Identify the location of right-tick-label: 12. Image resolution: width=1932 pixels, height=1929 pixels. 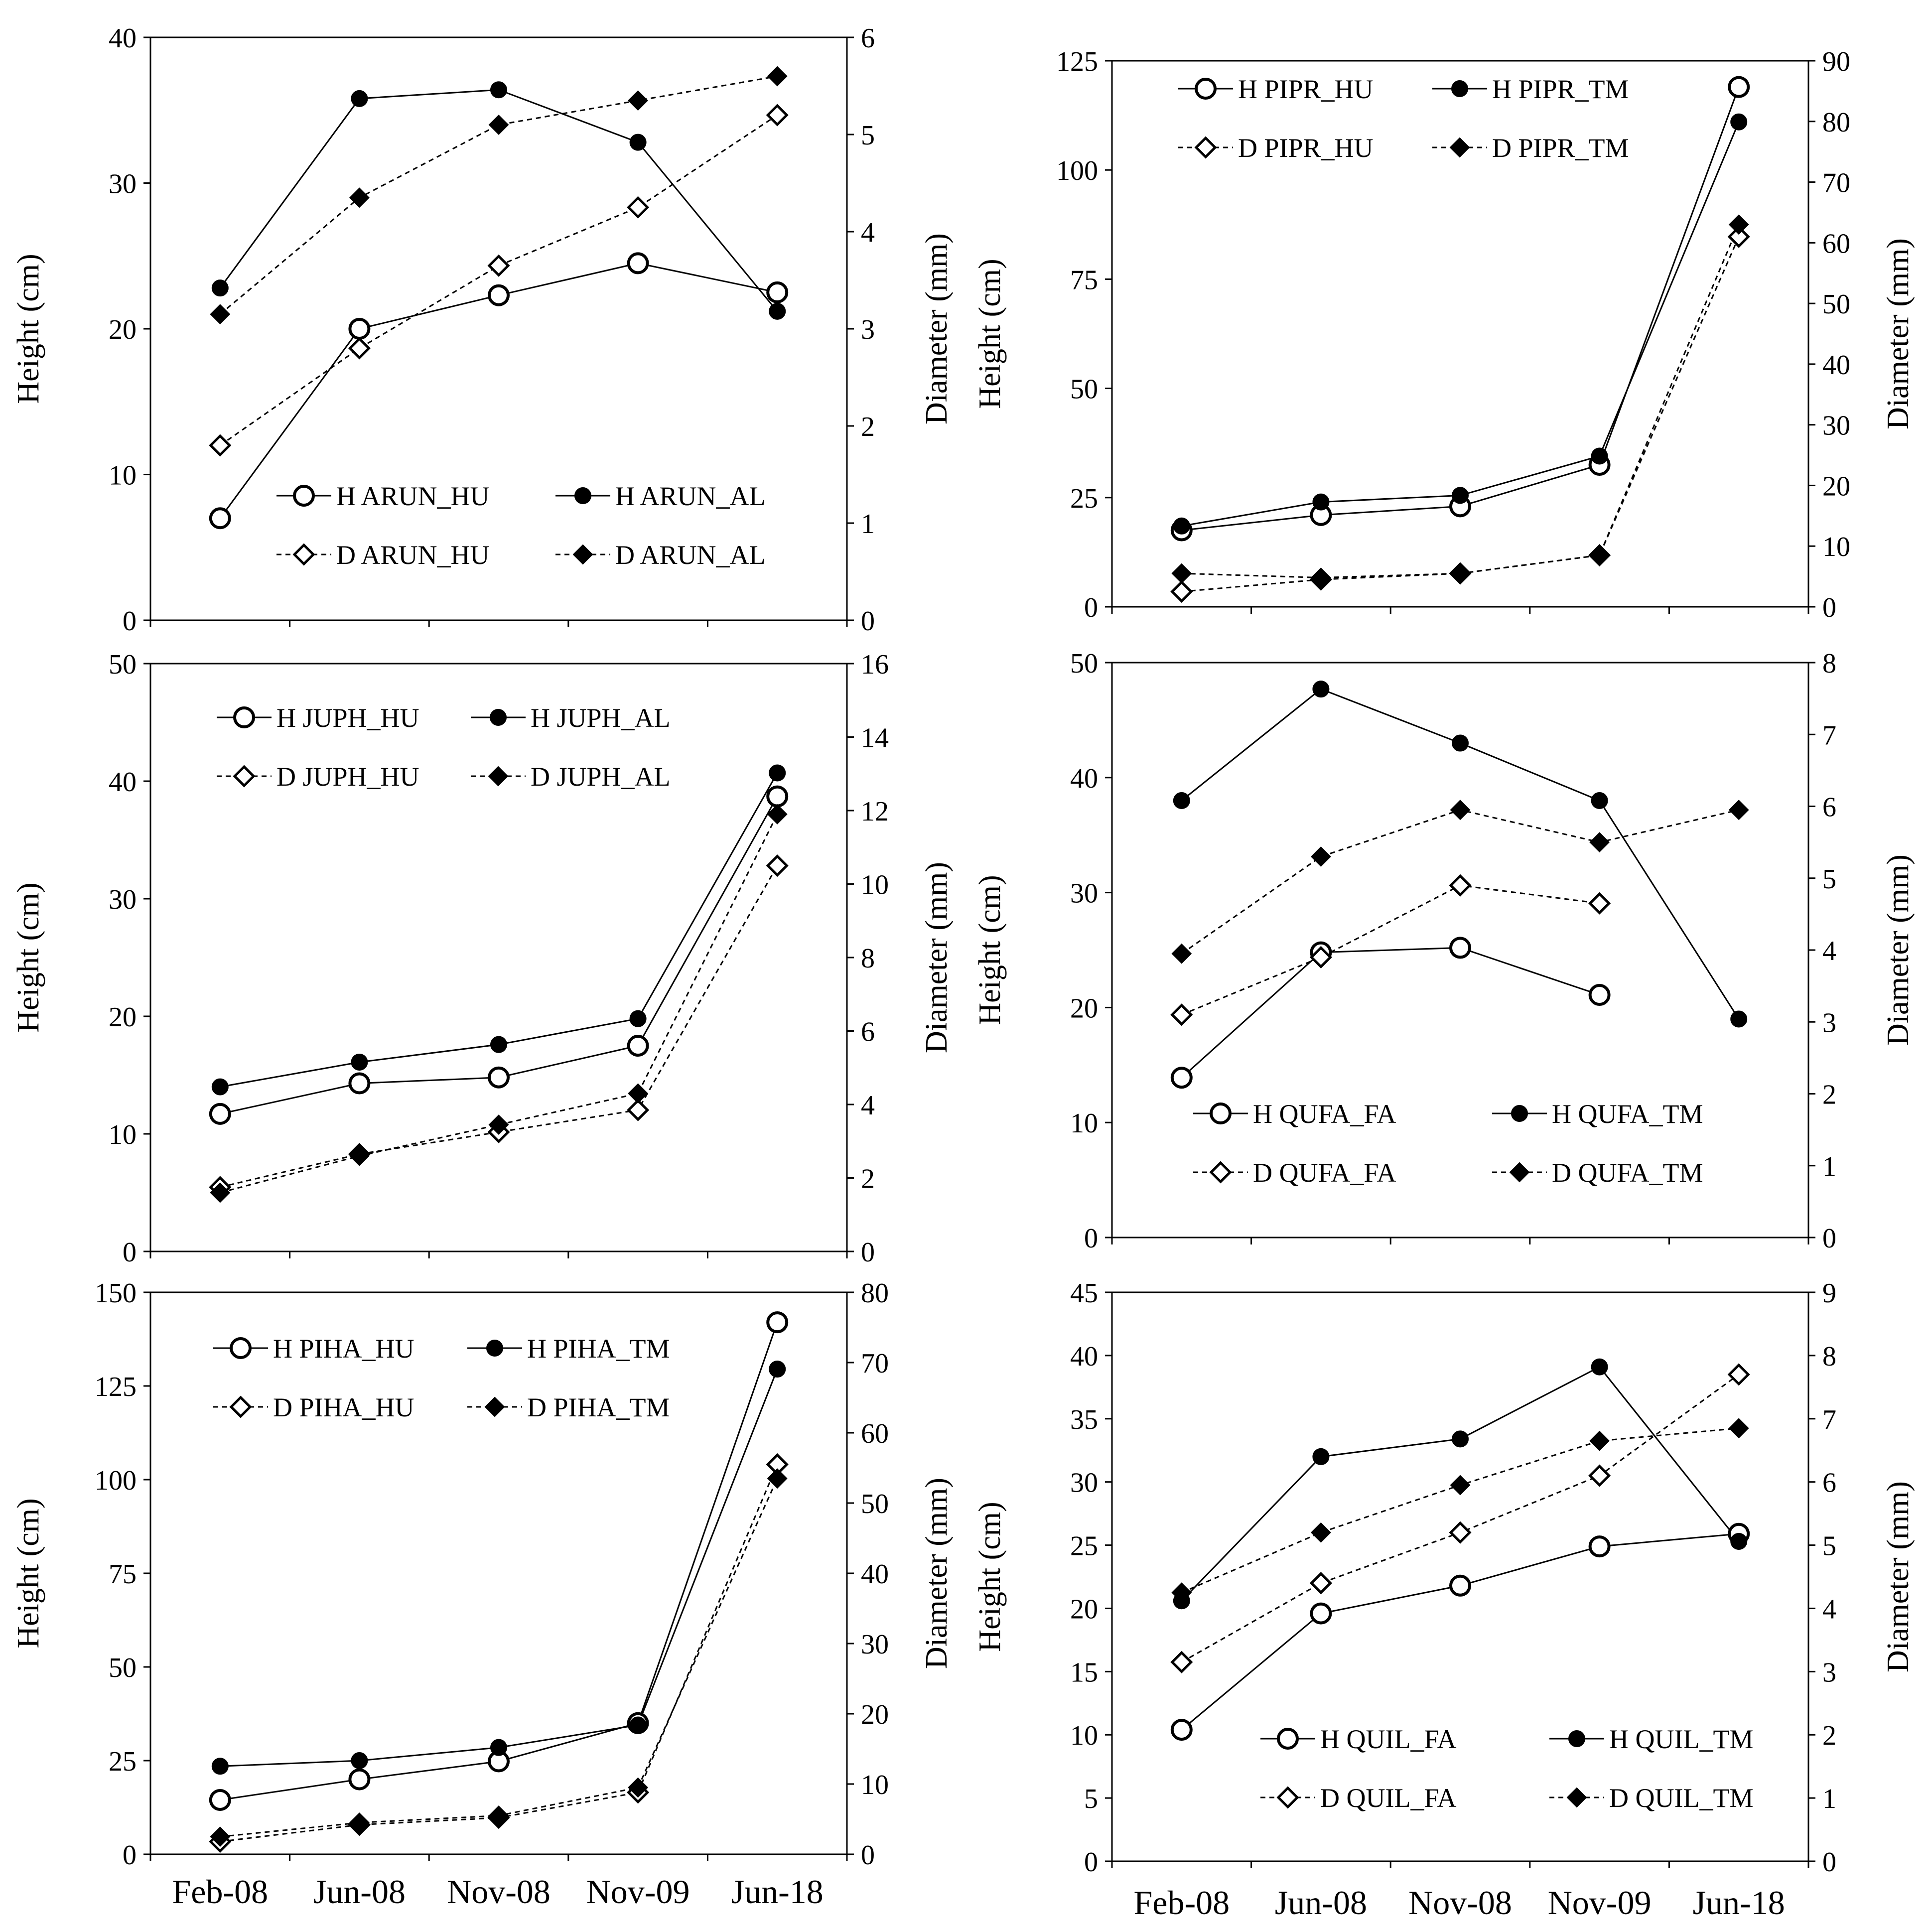
(875, 811).